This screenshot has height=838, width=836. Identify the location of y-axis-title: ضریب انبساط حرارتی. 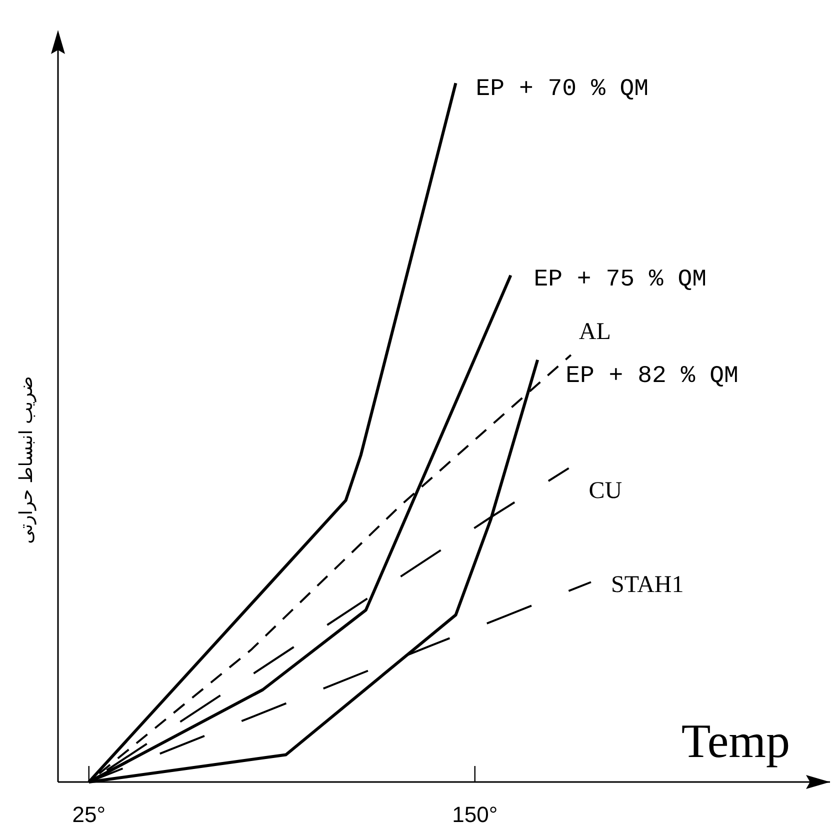
(26, 460).